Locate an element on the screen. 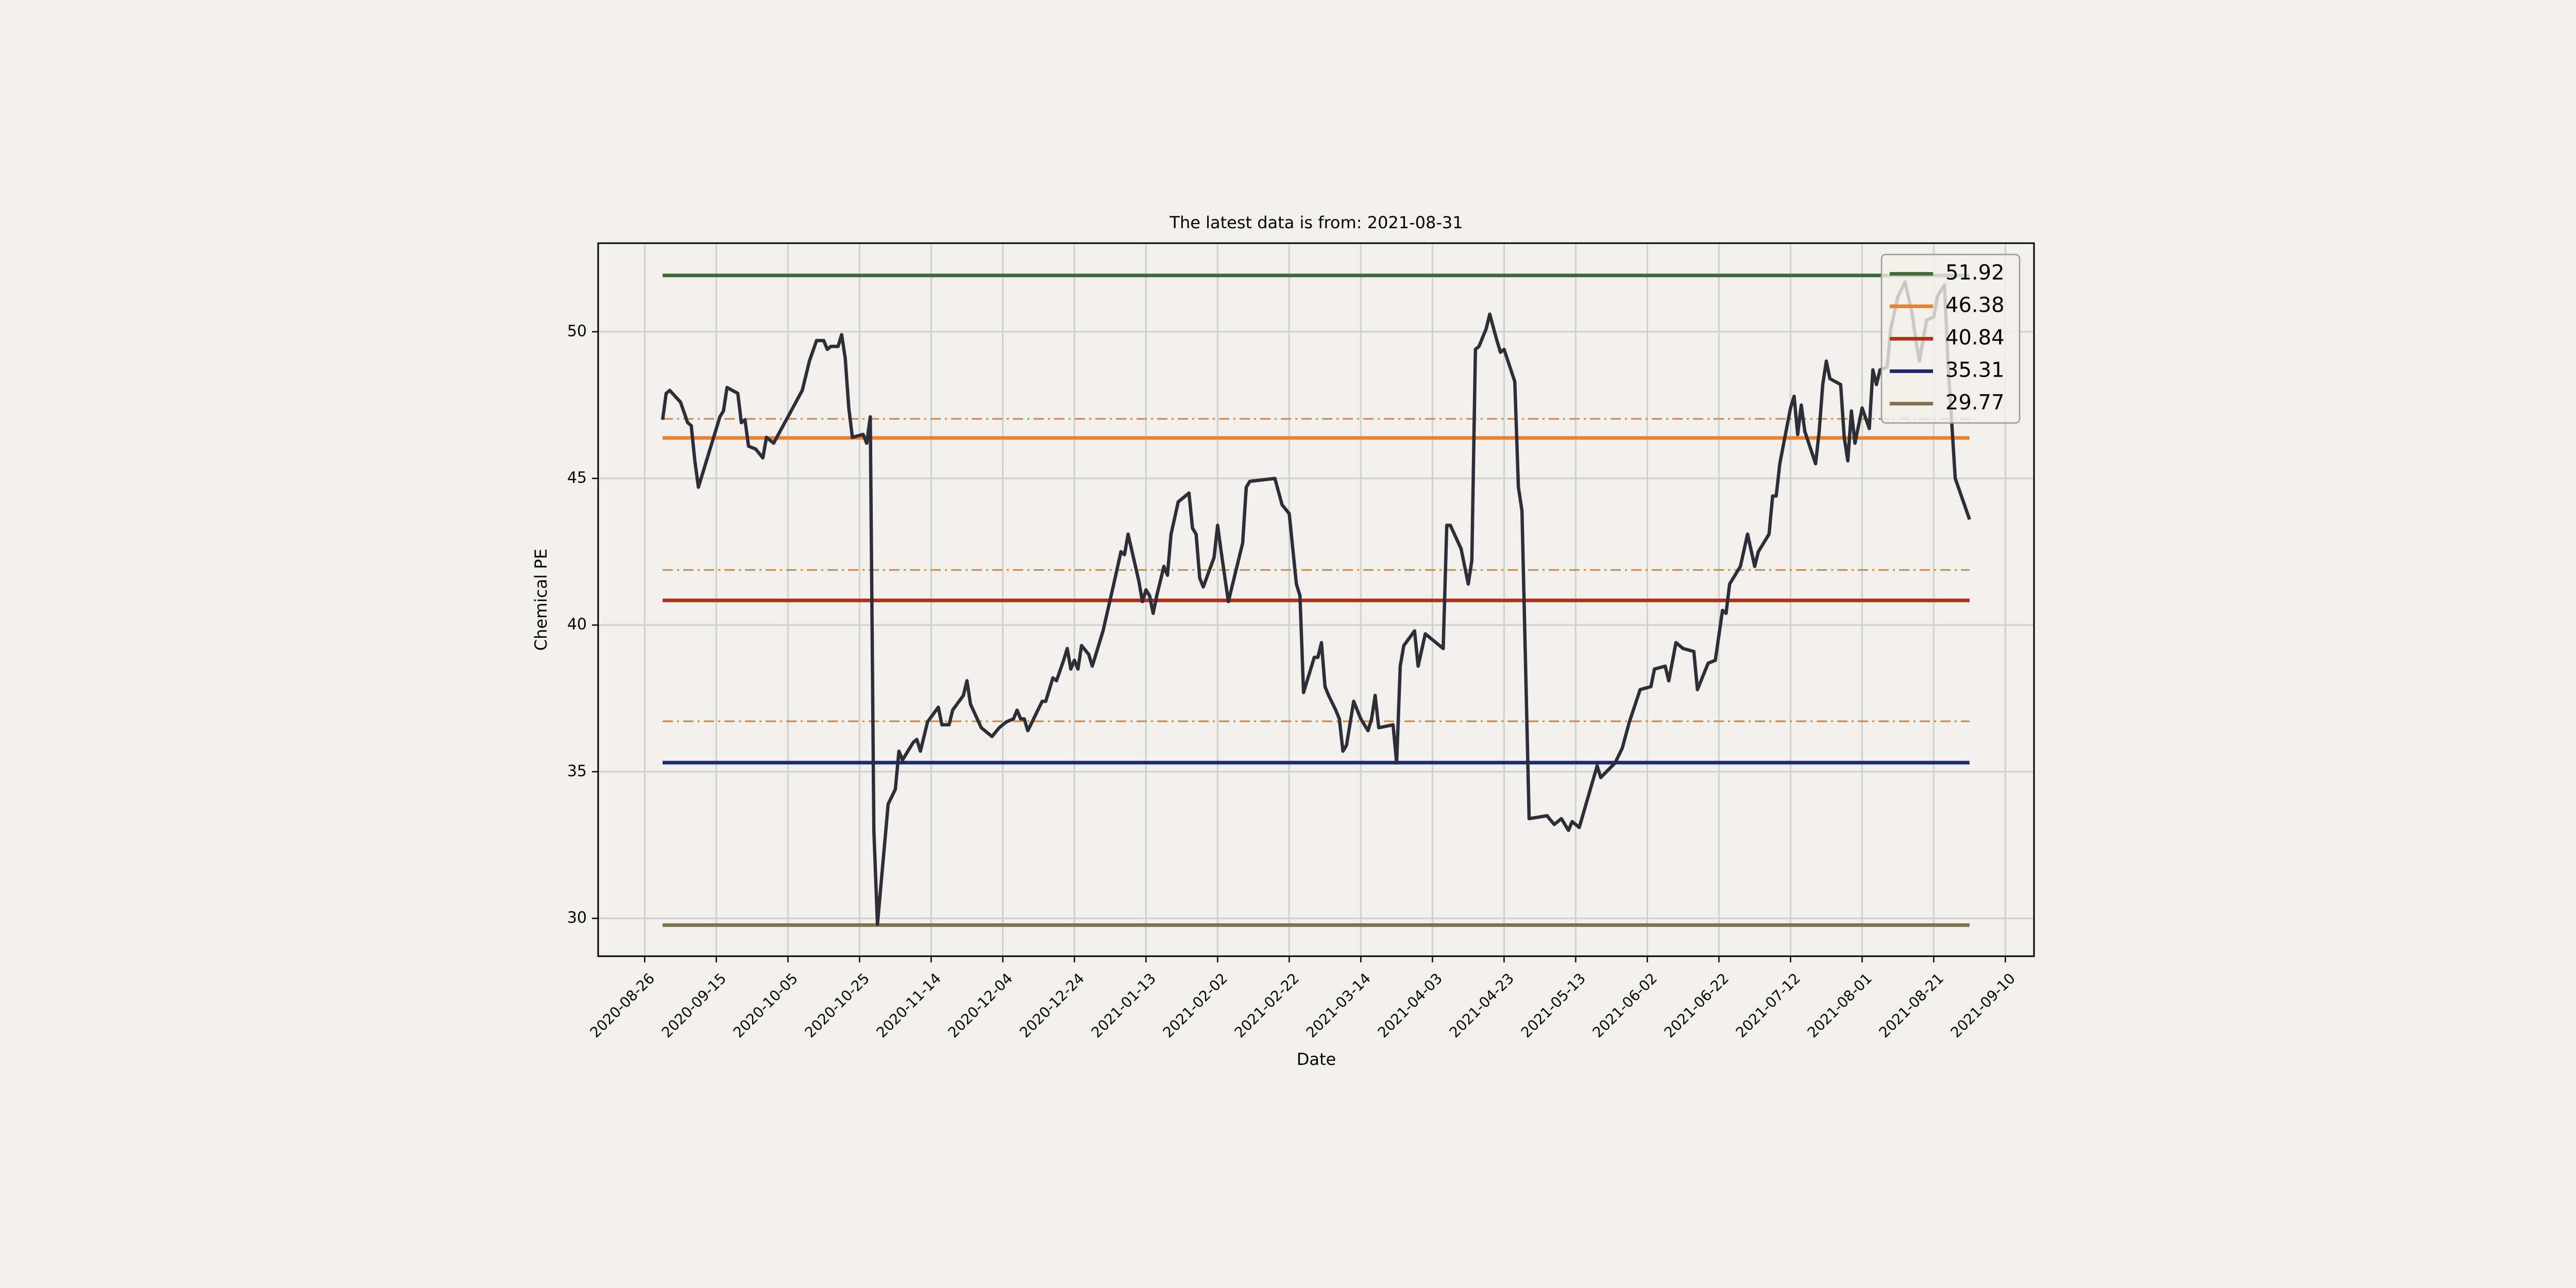  legend: 51.92 46.38 40.84 35.31 29.77 is located at coordinates (1950, 338).